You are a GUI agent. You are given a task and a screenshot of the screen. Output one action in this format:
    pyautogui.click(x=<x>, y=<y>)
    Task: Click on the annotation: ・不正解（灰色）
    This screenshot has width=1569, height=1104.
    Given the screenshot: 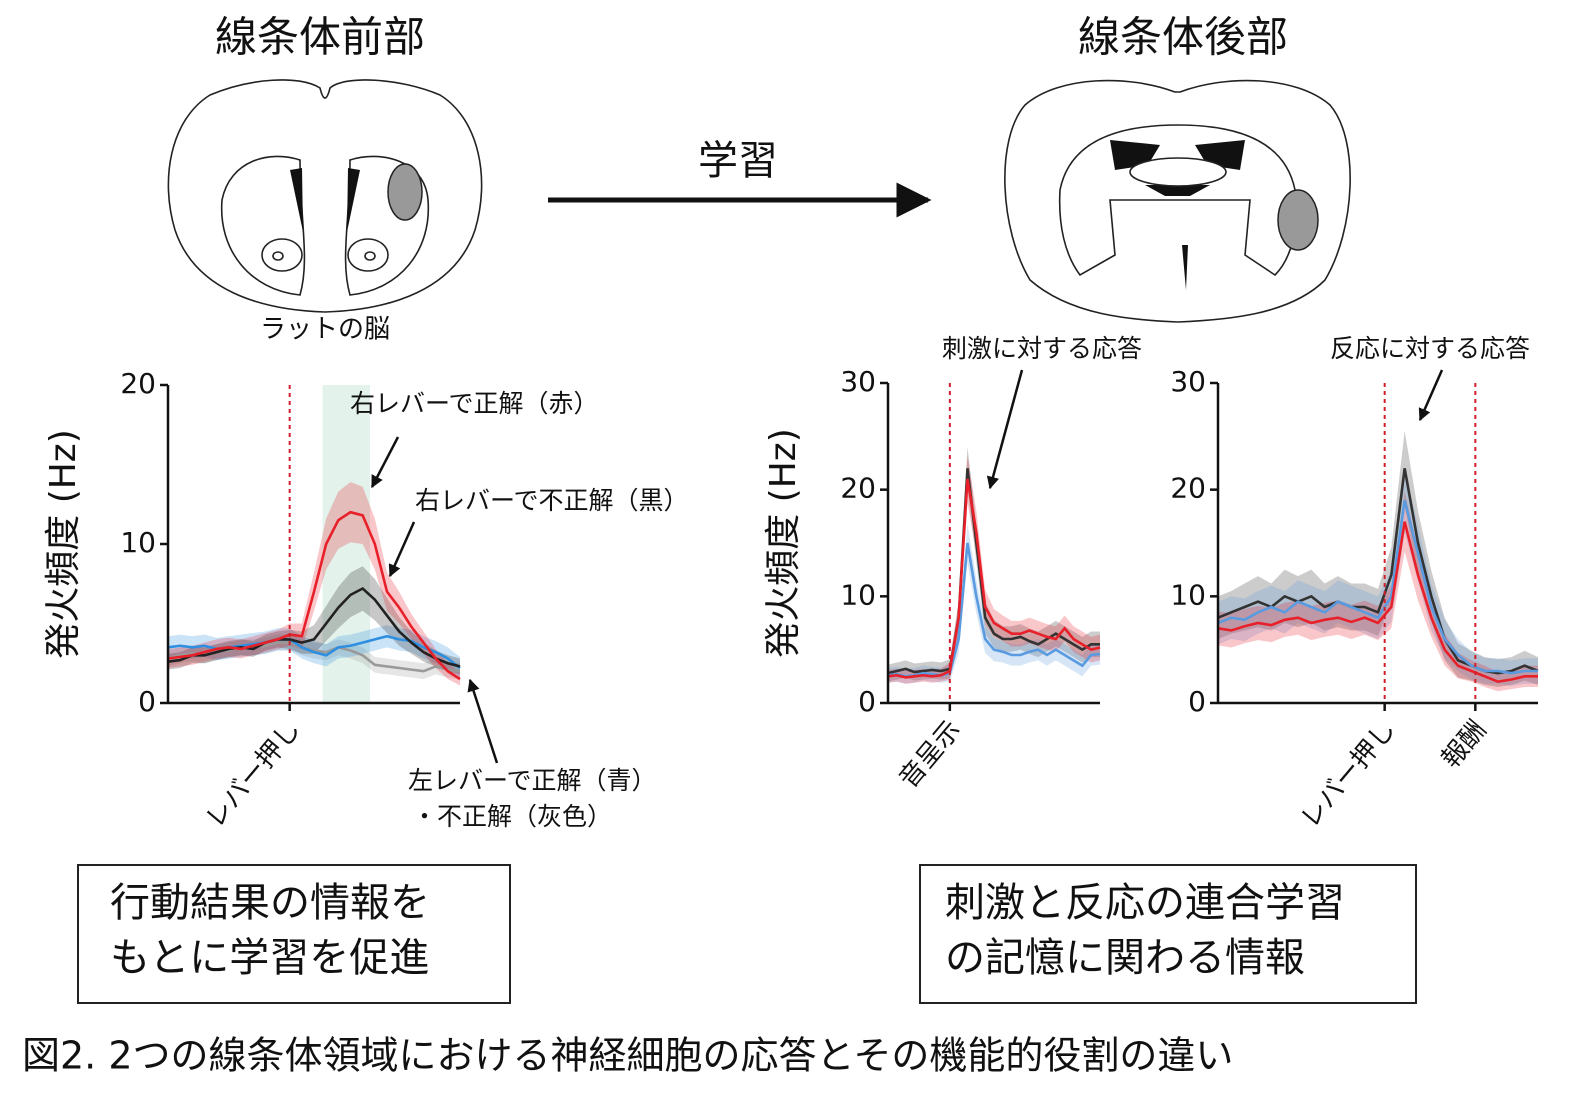 What is the action you would take?
    pyautogui.click(x=512, y=816)
    